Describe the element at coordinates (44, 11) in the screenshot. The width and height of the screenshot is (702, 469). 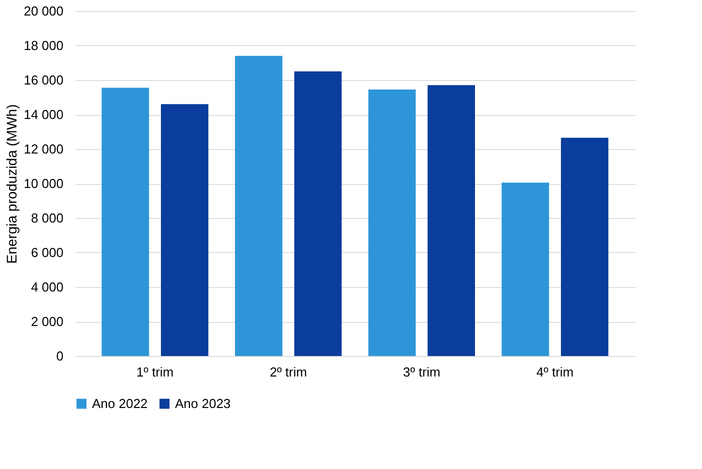
I see `y-tick-label: 20 000` at that location.